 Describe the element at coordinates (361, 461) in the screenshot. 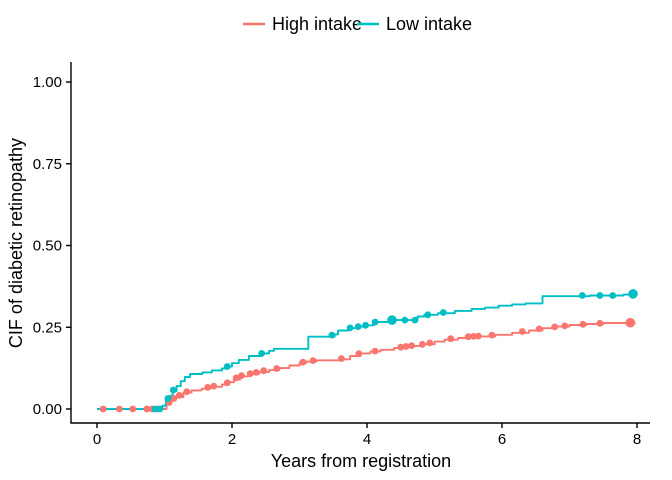

I see `x-axis-title: Years from registration` at that location.